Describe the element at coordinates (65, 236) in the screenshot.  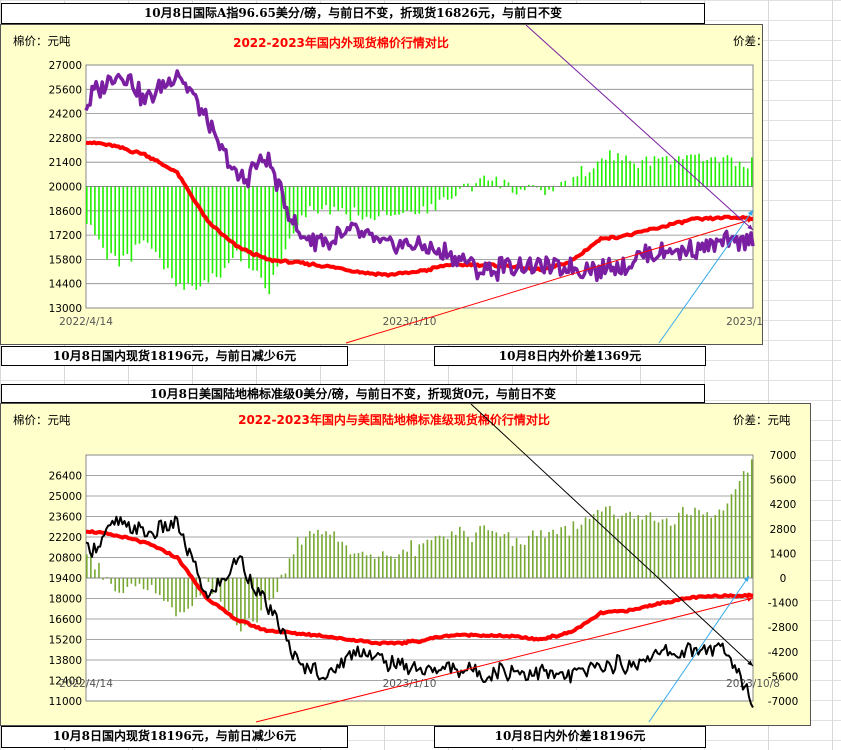
I see `y-tick-label: 17200` at that location.